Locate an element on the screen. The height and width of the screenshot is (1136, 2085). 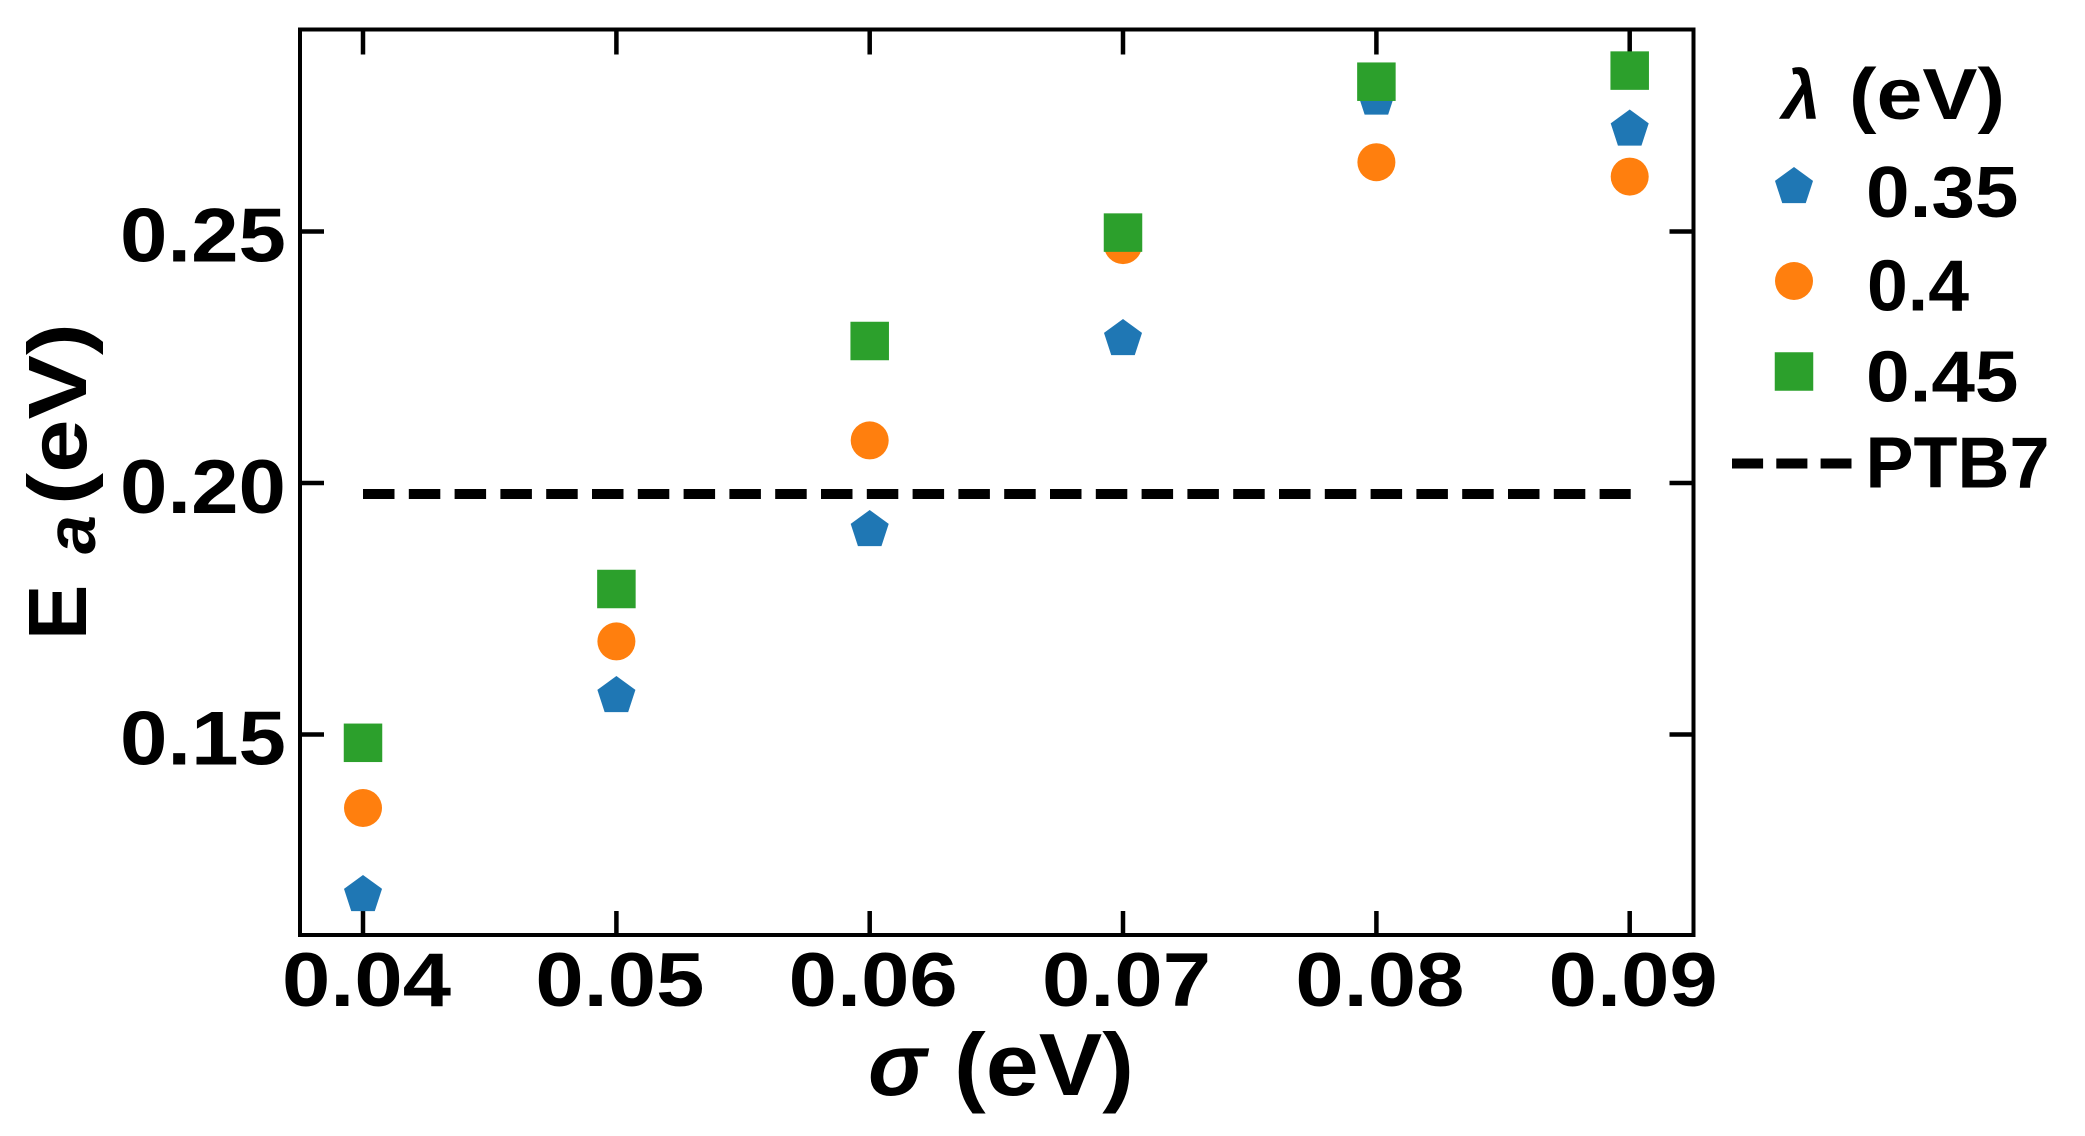
svg-text: λ is located at coordinates (1799, 95).